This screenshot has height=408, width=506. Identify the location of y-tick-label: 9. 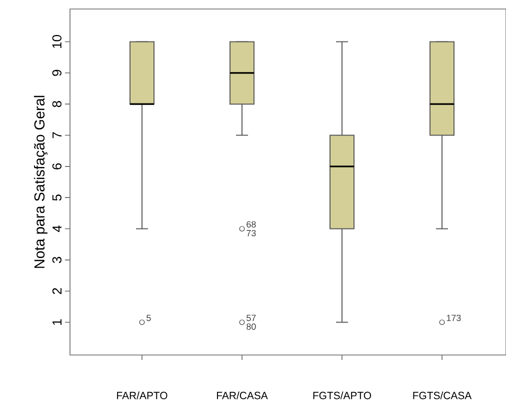
(57, 73).